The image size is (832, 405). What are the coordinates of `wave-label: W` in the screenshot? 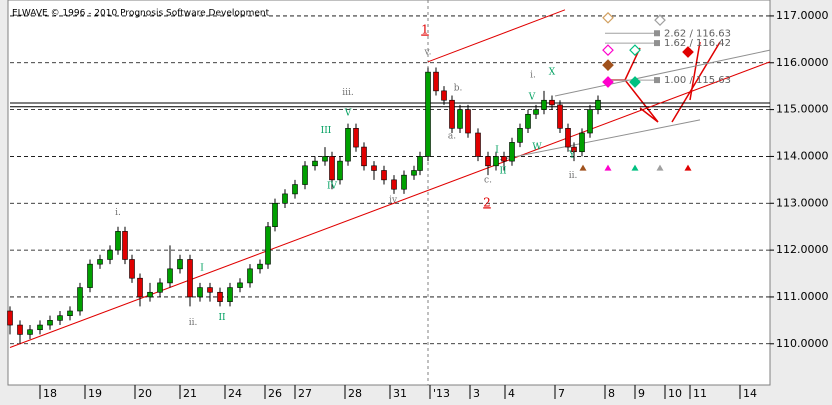 It's located at (537, 148).